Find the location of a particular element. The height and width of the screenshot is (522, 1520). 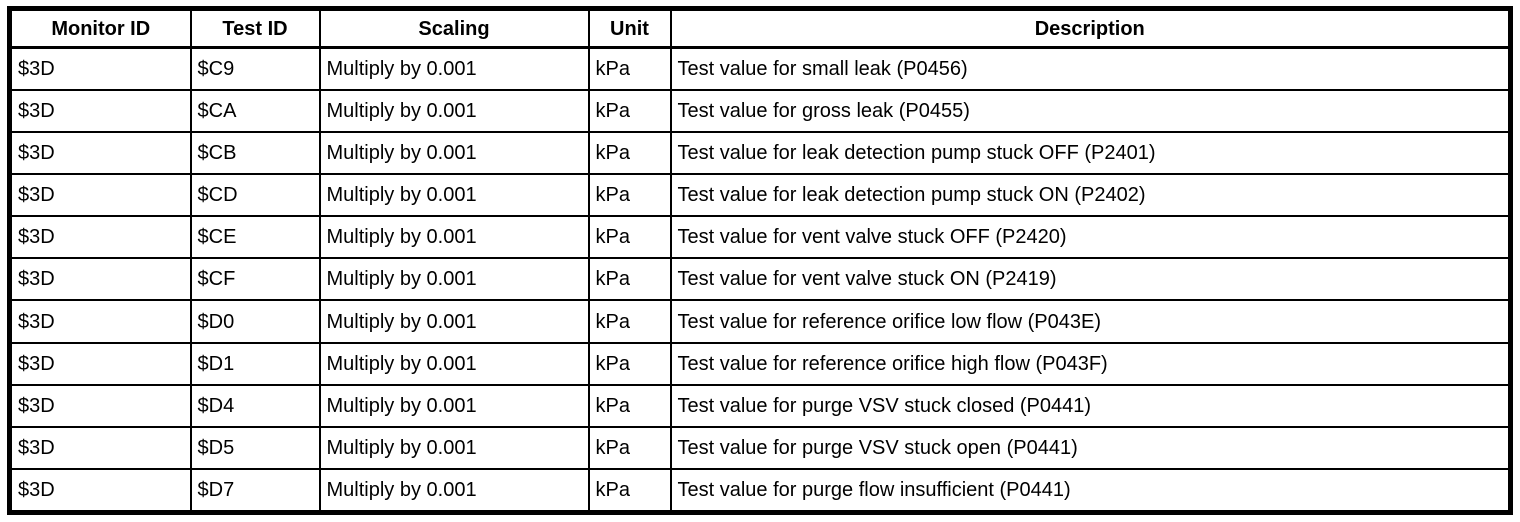

table-header: Monitor ID Test ID Scaling Unit Description is located at coordinates (760, 28).